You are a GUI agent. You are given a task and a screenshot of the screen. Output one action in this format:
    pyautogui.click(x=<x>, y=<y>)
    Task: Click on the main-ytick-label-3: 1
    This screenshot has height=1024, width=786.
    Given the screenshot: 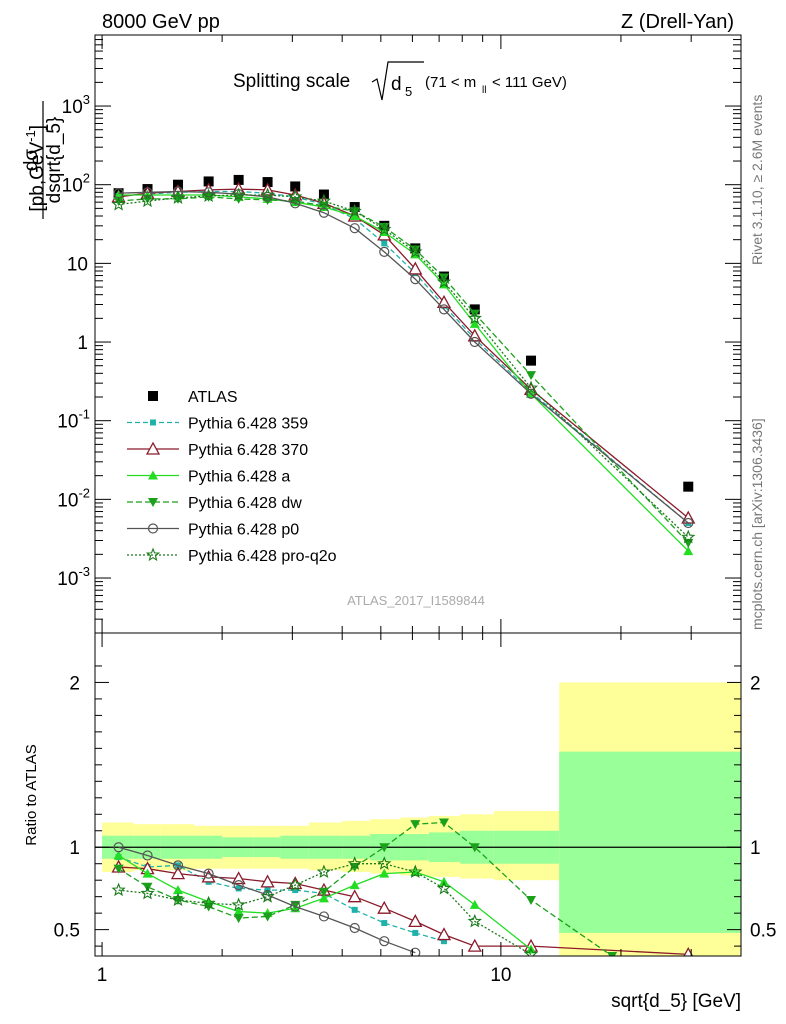 What is the action you would take?
    pyautogui.click(x=82, y=343)
    